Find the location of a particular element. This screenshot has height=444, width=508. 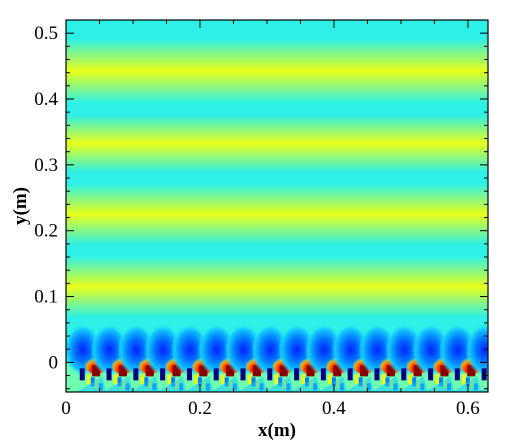

x-tick-label: 0.2 is located at coordinates (200, 408).